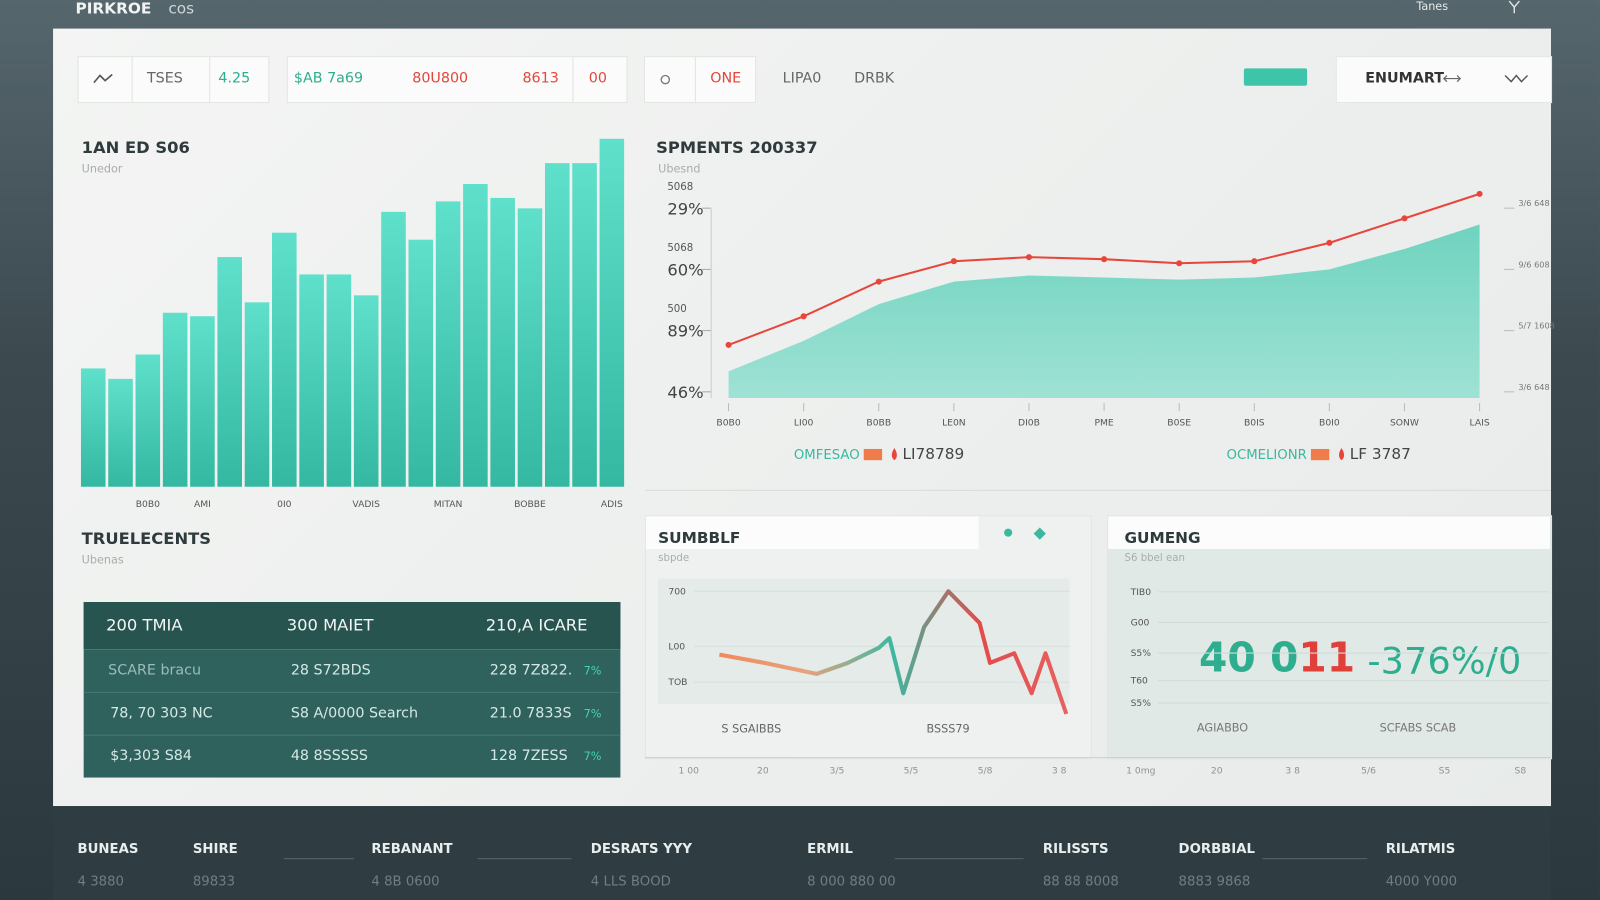 The image size is (1600, 900). I want to click on table-cell: S8 A/0000 Search, so click(354, 713).